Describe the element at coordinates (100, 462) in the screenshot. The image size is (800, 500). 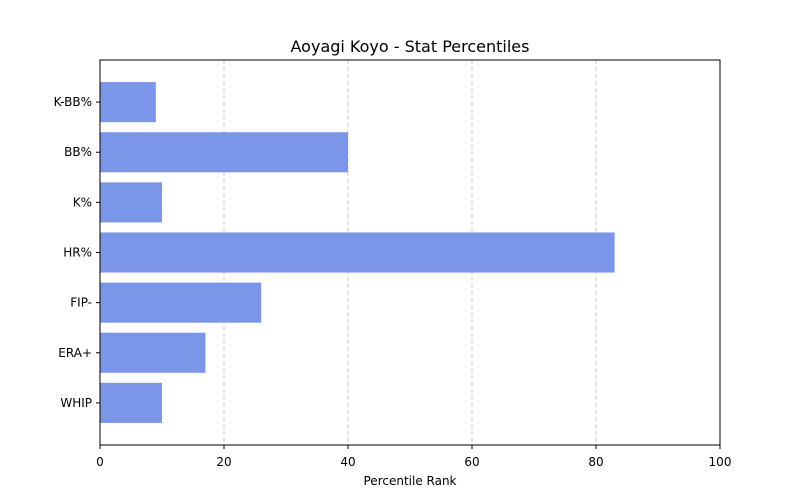
I see `x-tick-label: 0` at that location.